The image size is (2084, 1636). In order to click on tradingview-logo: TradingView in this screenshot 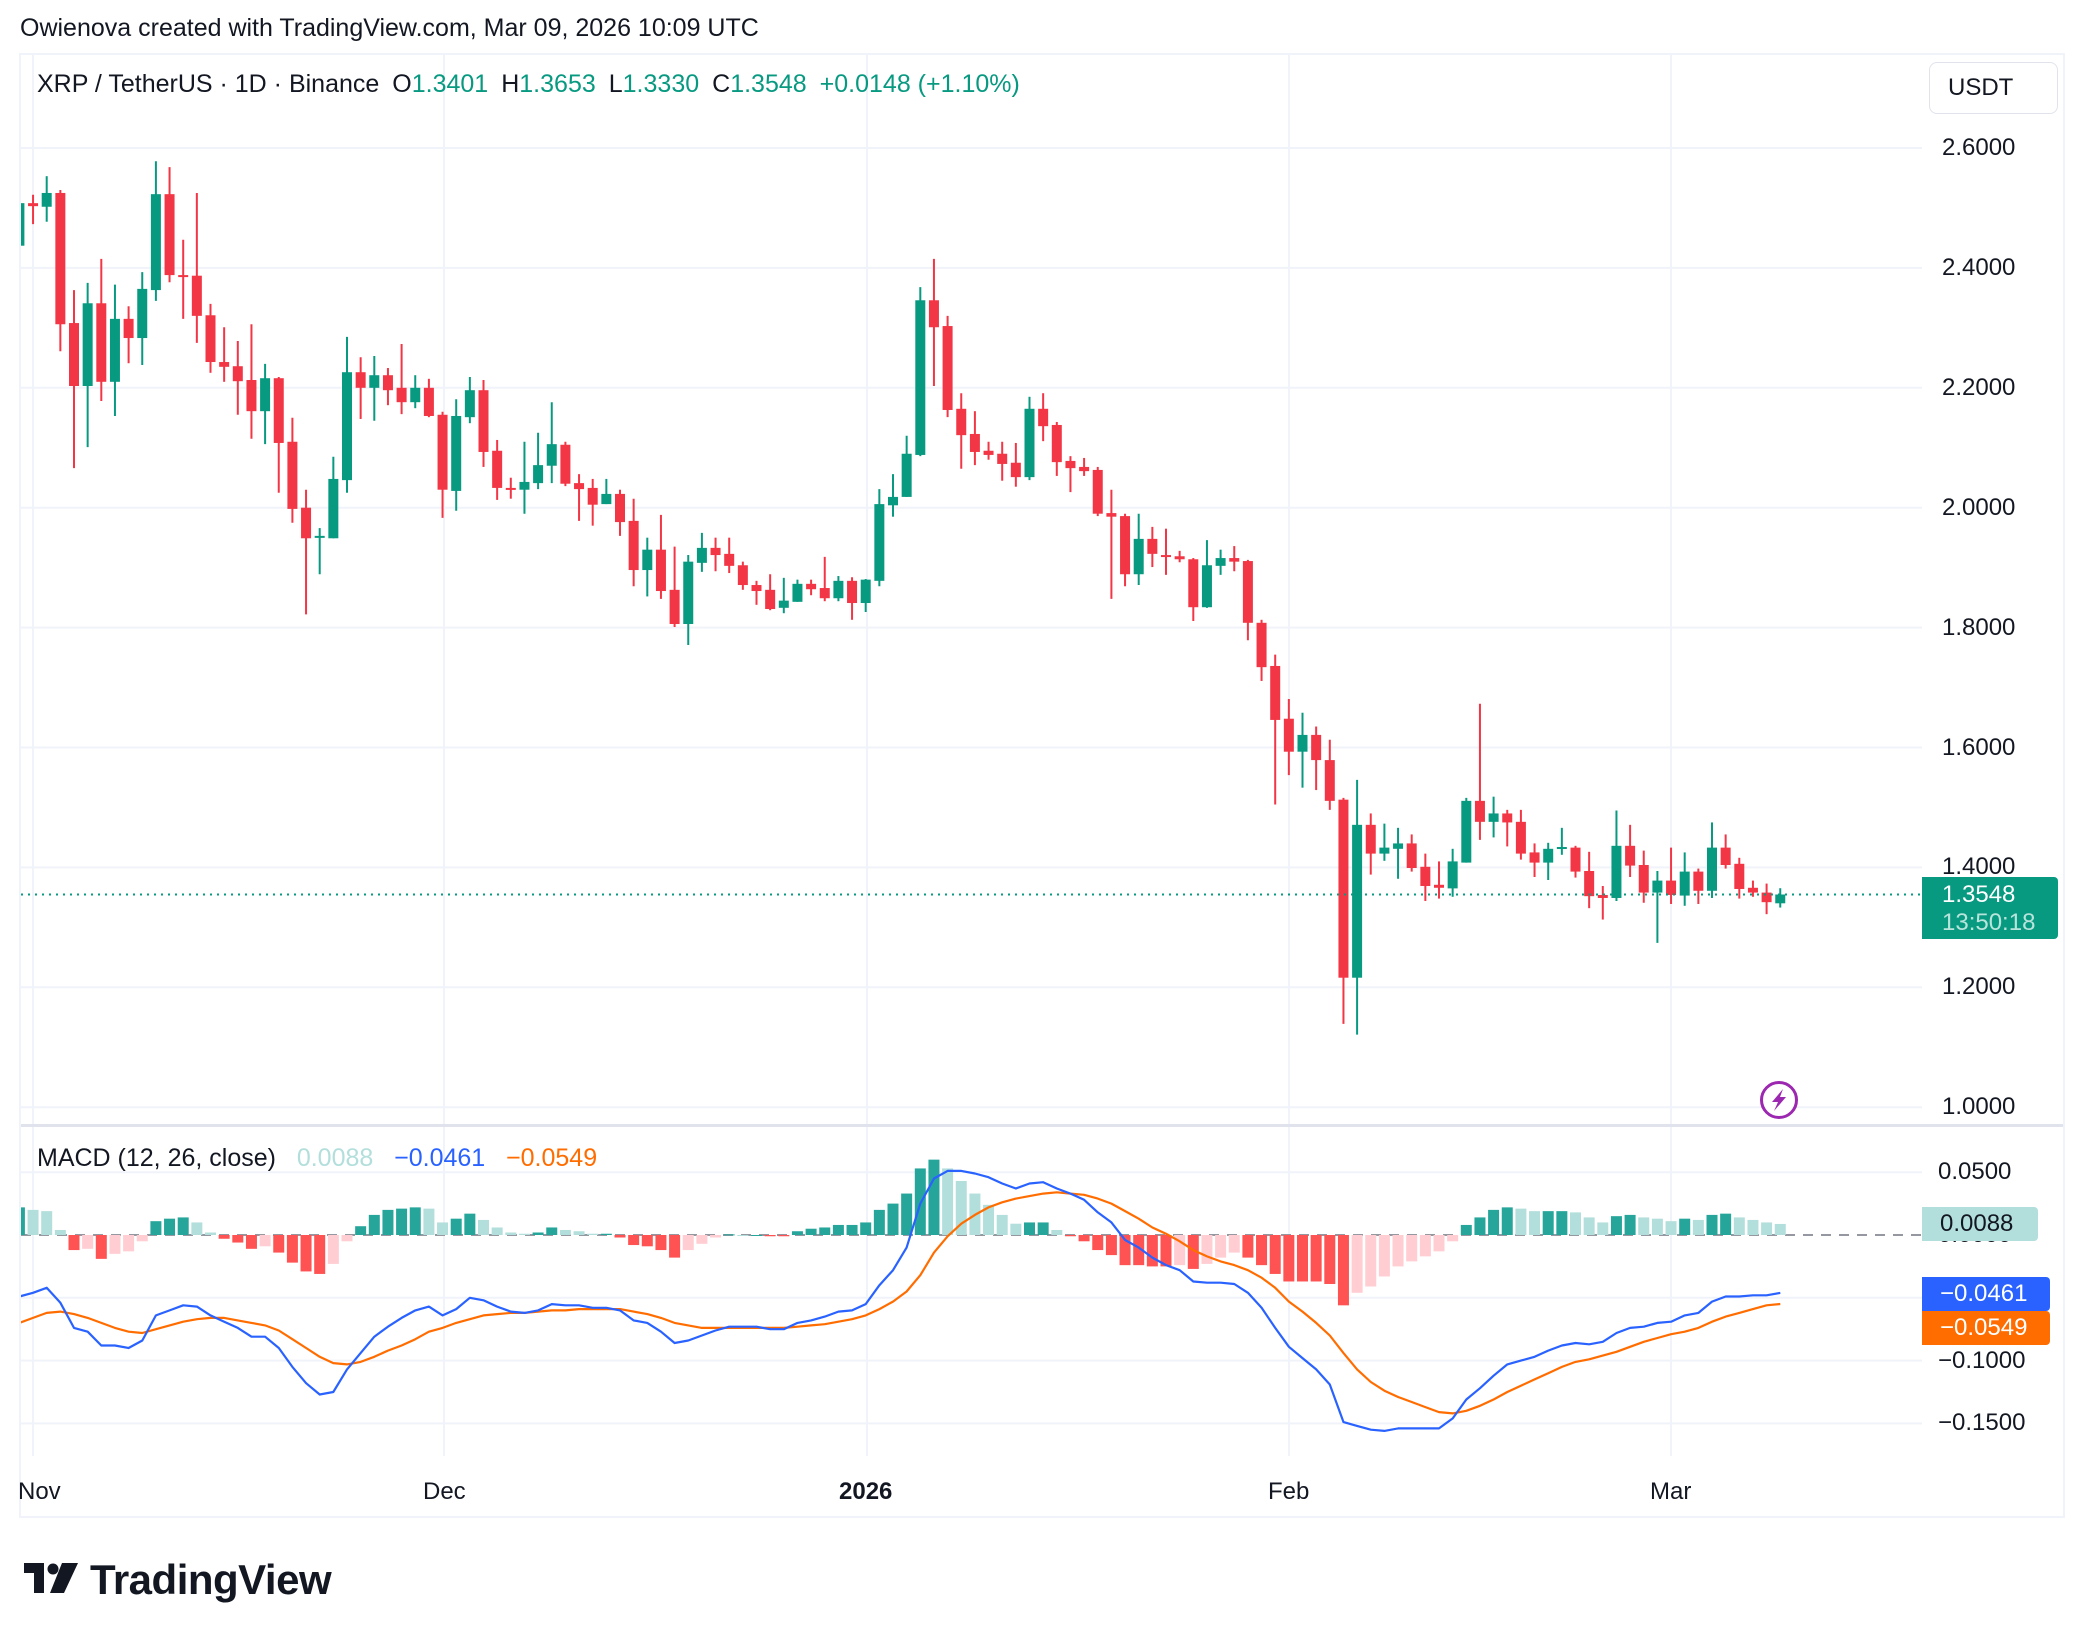, I will do `click(178, 1580)`.